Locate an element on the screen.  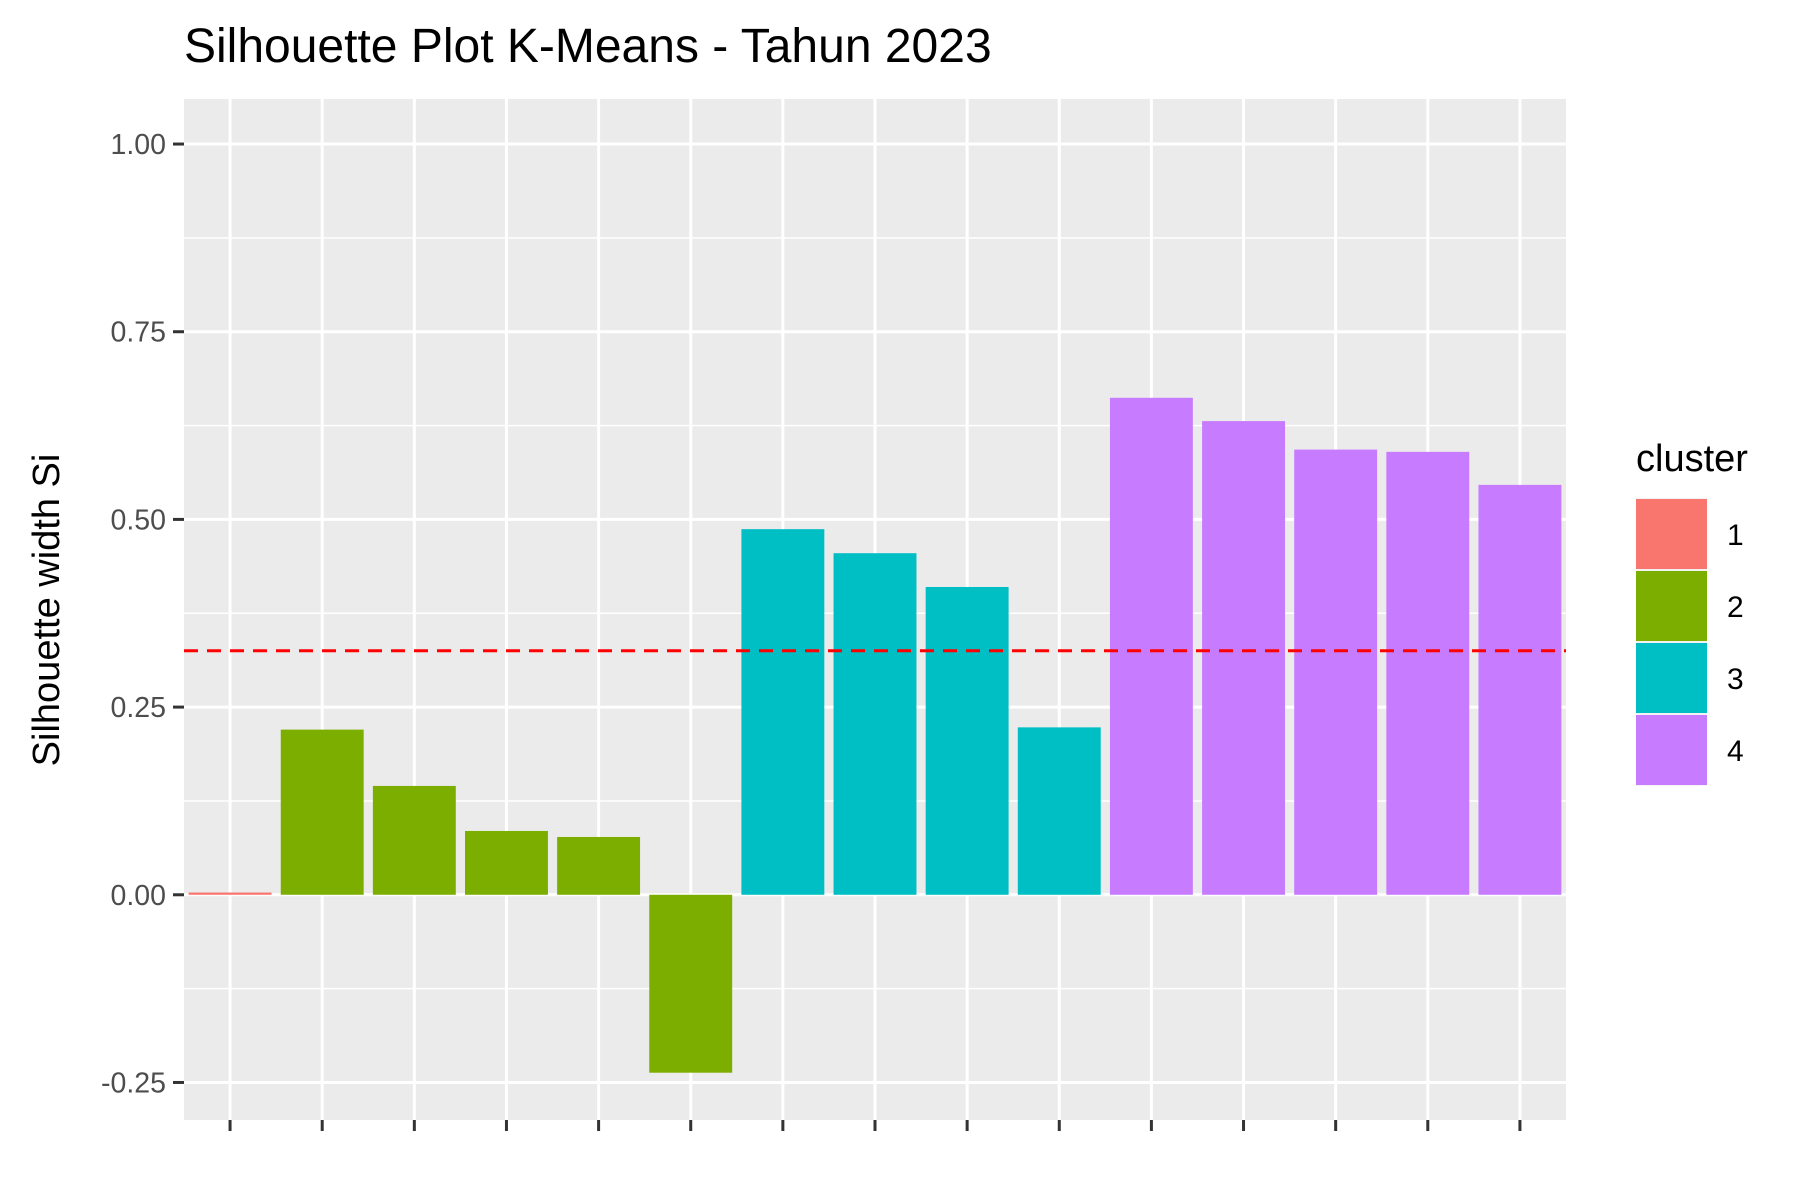
y-tick-label: -0.25 is located at coordinates (133, 1083).